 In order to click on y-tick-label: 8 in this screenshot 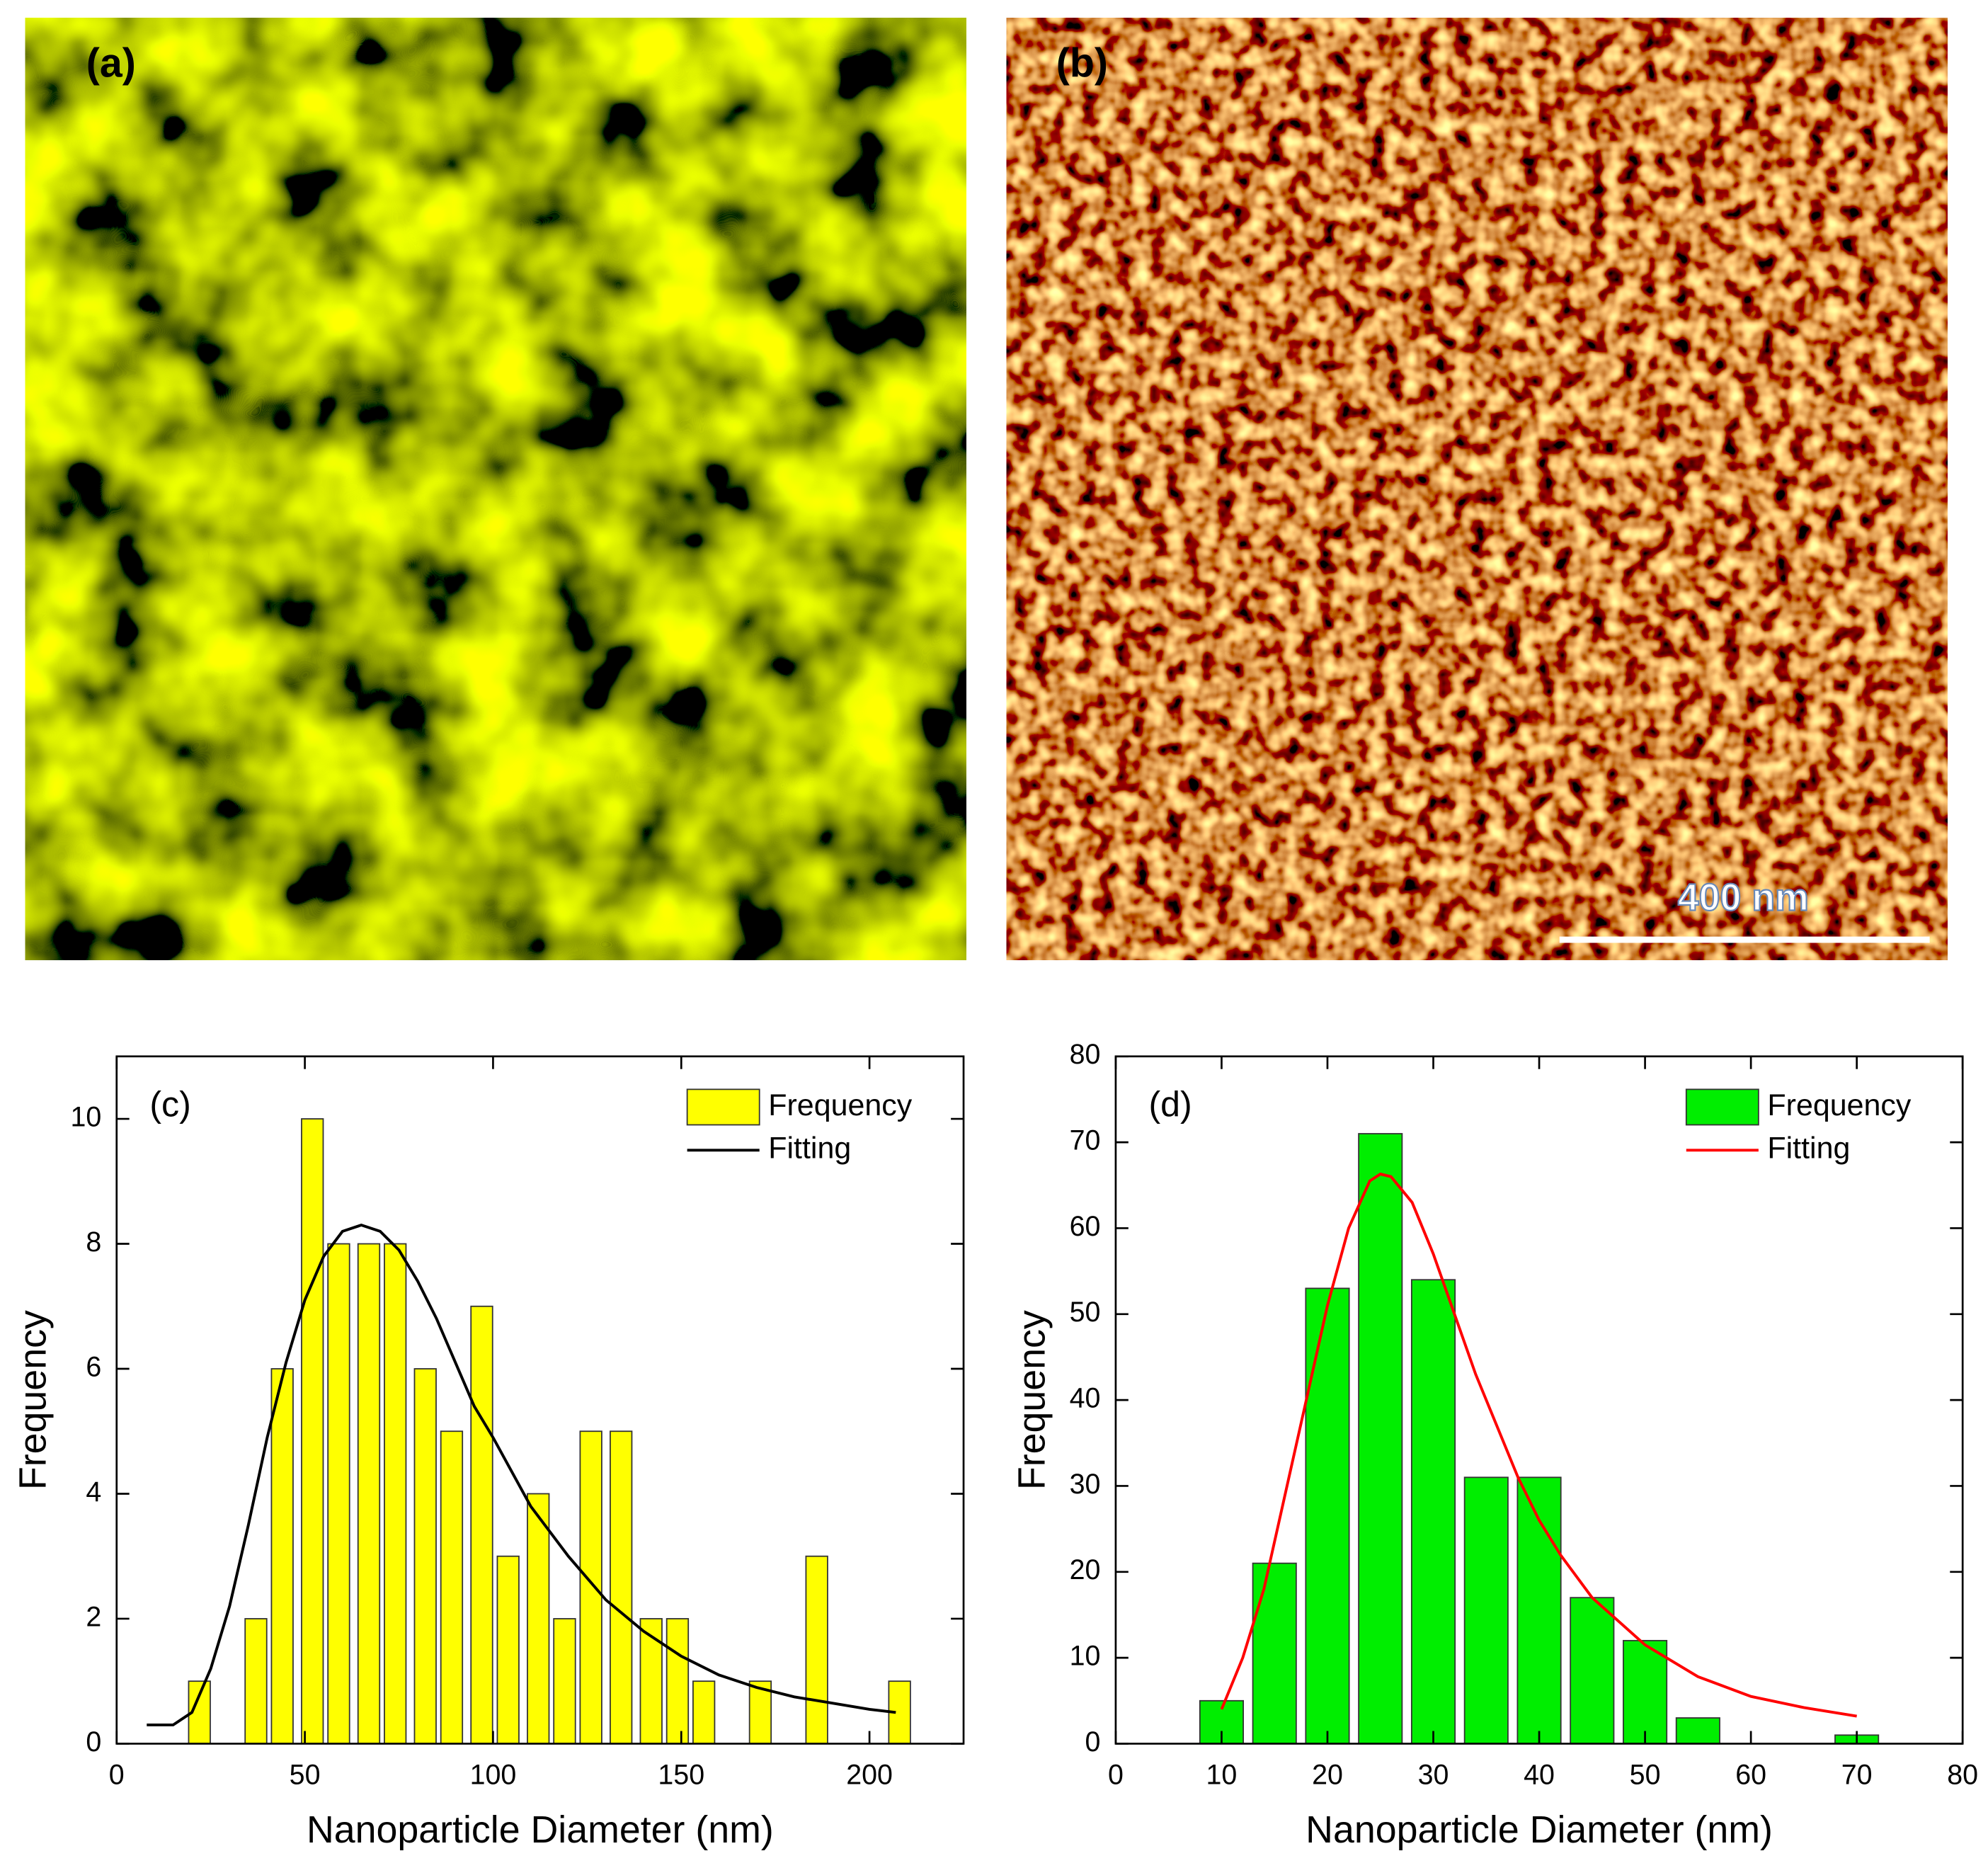, I will do `click(93, 1242)`.